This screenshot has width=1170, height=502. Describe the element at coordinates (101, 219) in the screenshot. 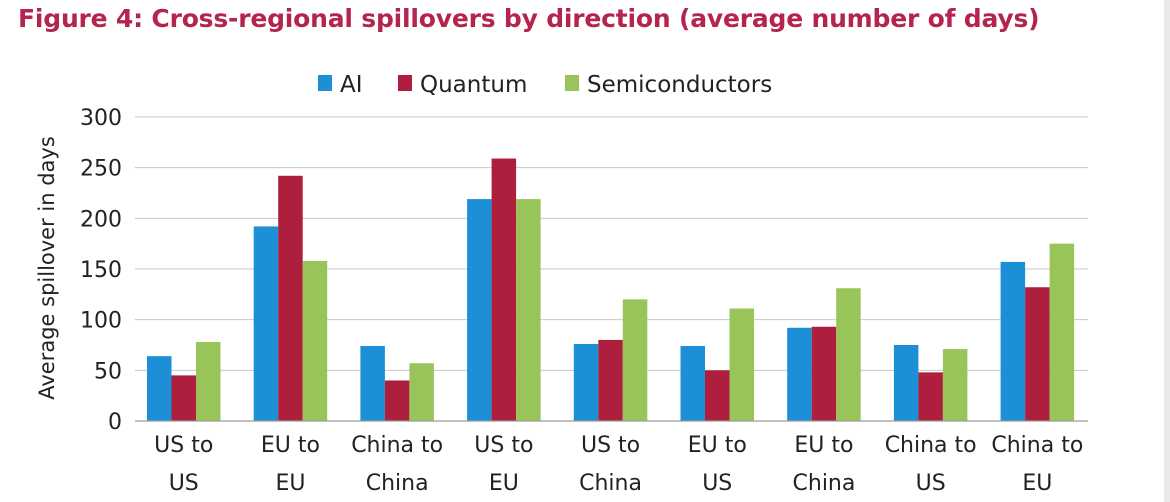

I see `y-tick-label: 200` at that location.